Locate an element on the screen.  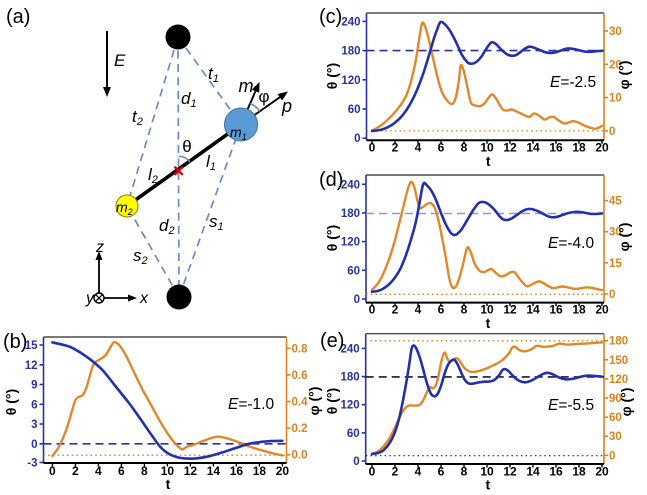
svg-text: 180 is located at coordinates (350, 52).